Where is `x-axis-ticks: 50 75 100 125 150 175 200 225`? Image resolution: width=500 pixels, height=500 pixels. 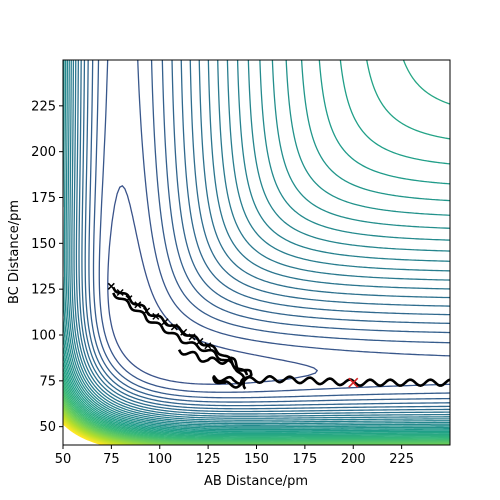
x-axis-ticks: 50 75 100 125 150 175 200 225 is located at coordinates (234, 456).